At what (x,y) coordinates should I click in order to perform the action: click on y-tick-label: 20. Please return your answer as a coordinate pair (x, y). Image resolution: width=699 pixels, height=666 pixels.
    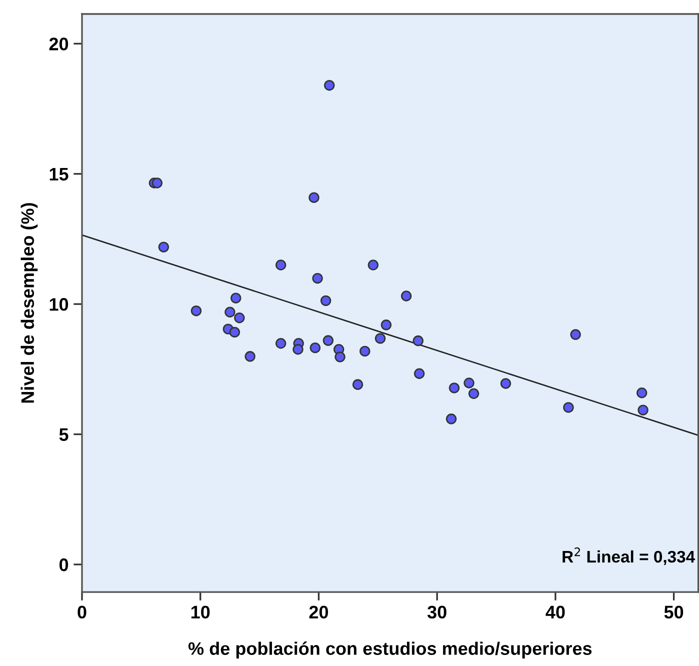
    Looking at the image, I should click on (58, 44).